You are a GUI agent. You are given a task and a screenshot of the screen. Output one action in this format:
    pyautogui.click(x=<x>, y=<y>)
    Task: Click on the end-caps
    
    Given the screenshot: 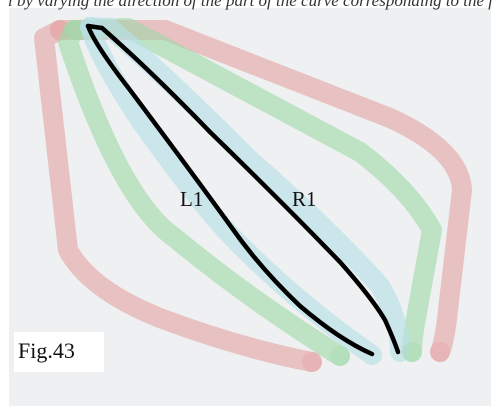 What is the action you would take?
    pyautogui.click(x=376, y=357)
    